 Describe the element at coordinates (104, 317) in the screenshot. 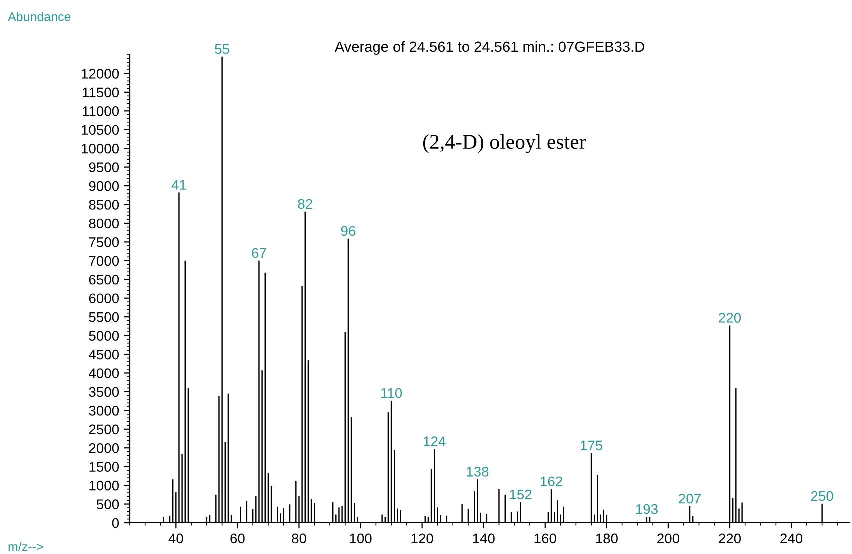

I see `y-tick-label: 5500` at that location.